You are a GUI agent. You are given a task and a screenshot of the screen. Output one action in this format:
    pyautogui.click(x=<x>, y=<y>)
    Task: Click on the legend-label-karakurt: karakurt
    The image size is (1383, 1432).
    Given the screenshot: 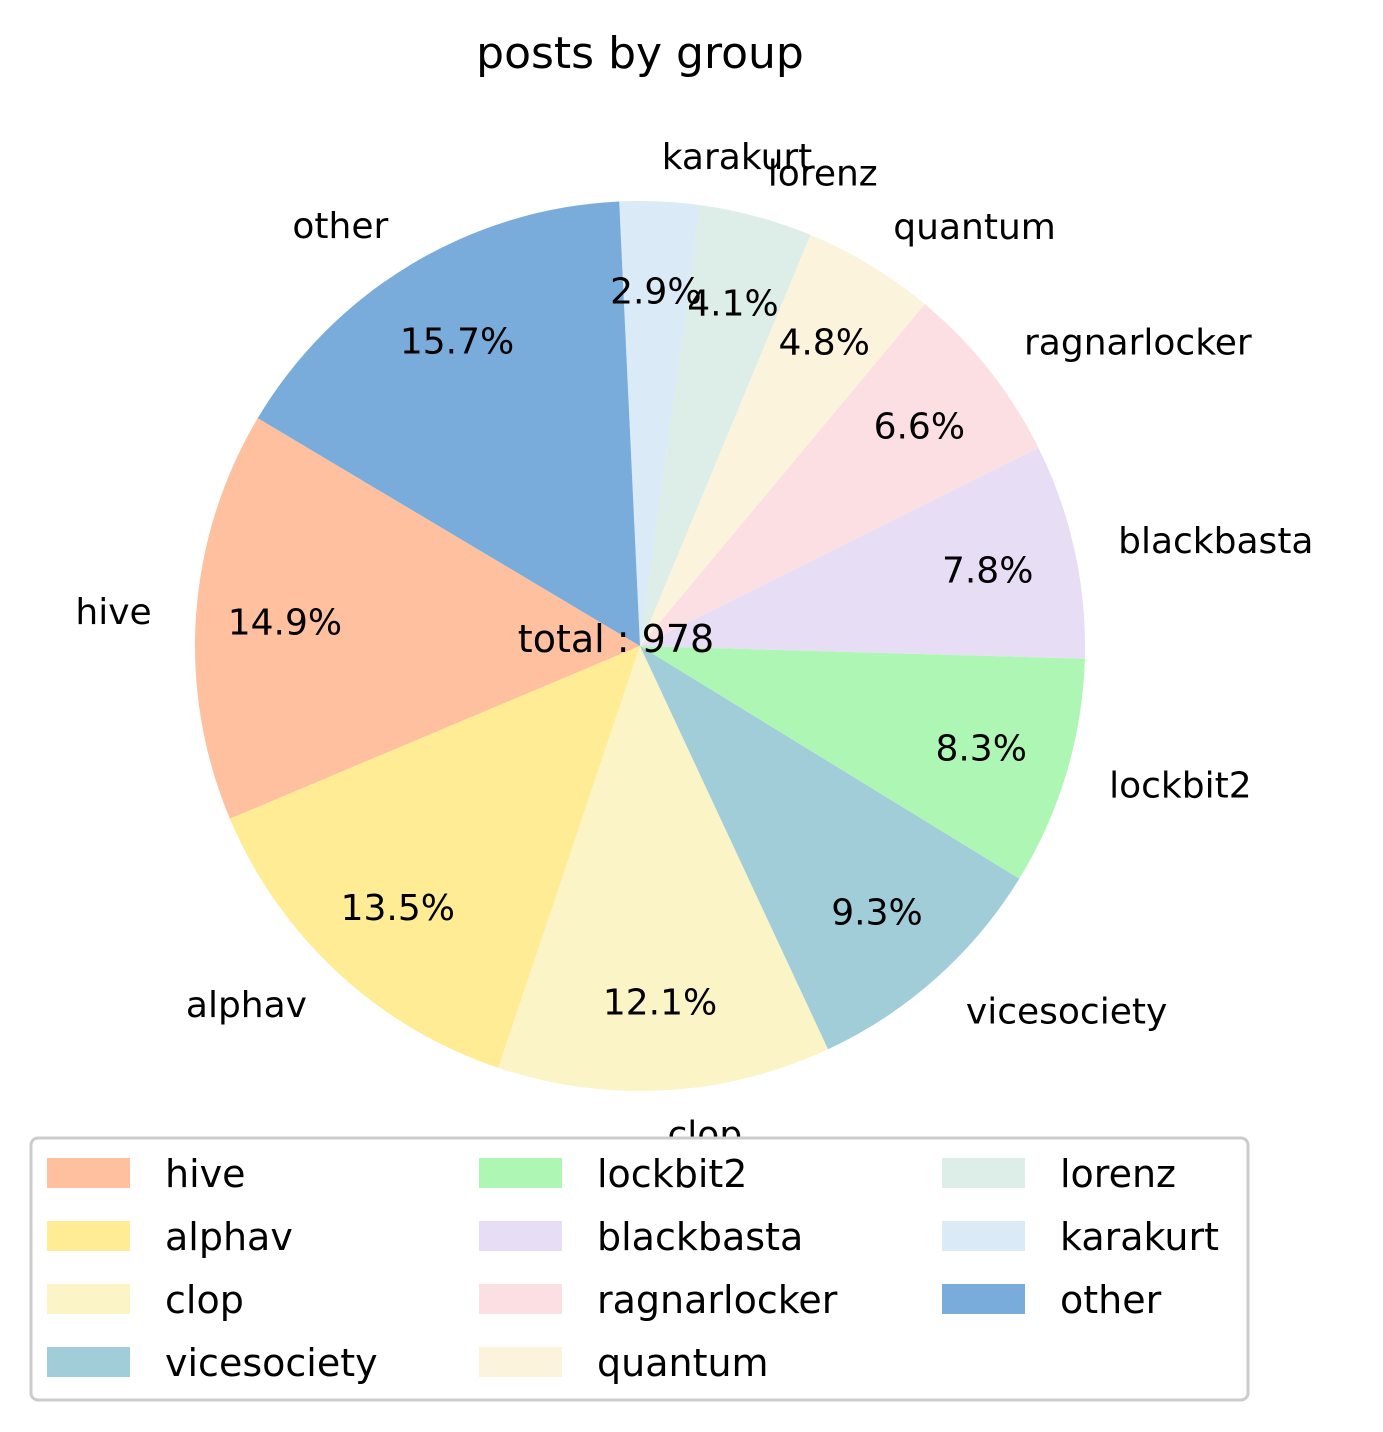 What is the action you would take?
    pyautogui.click(x=1139, y=1237)
    